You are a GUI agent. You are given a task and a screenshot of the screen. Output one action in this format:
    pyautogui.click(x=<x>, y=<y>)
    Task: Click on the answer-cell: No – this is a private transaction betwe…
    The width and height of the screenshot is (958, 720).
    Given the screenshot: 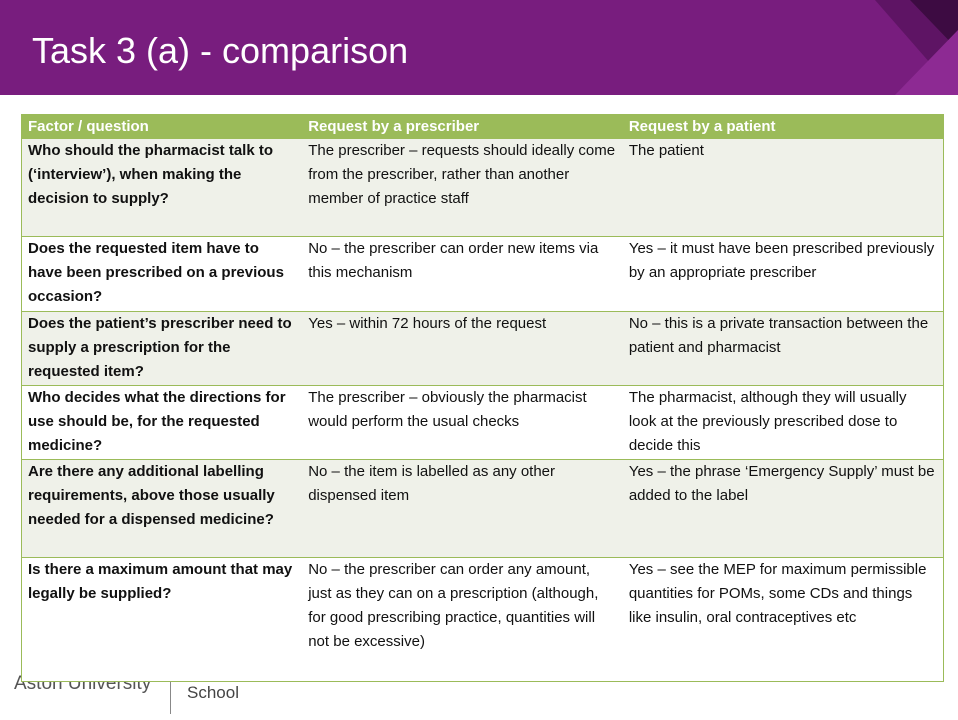 What is the action you would take?
    pyautogui.click(x=783, y=348)
    